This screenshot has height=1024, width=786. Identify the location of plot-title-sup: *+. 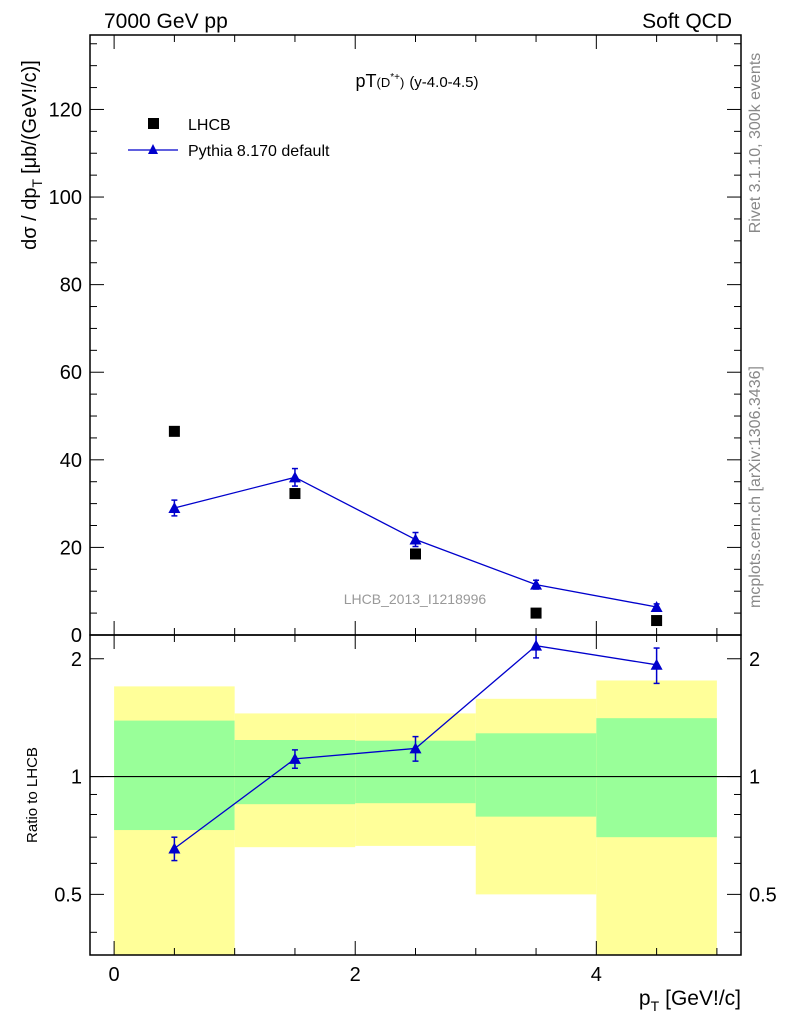
(395, 77).